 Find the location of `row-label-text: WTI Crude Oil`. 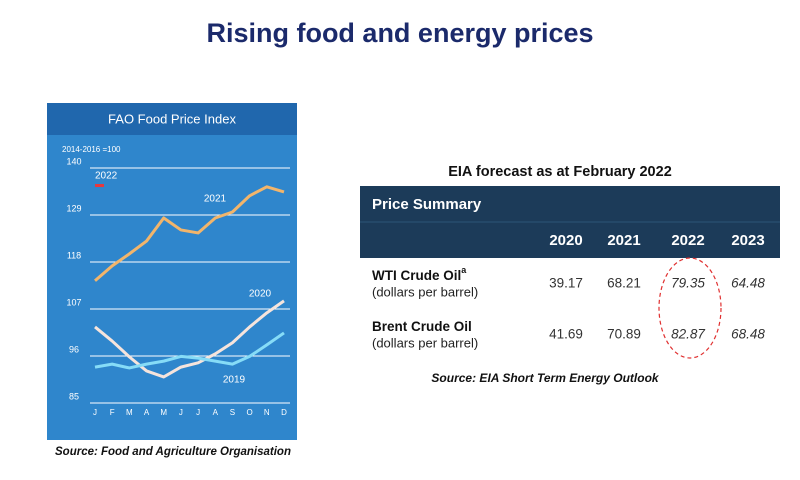

row-label-text: WTI Crude Oil is located at coordinates (416, 275).